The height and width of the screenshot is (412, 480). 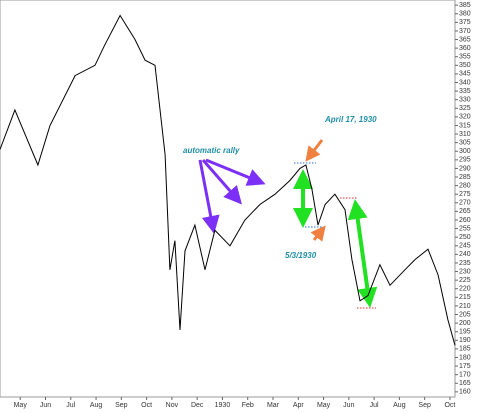 I want to click on x-tick-label: Mar, so click(x=273, y=405).